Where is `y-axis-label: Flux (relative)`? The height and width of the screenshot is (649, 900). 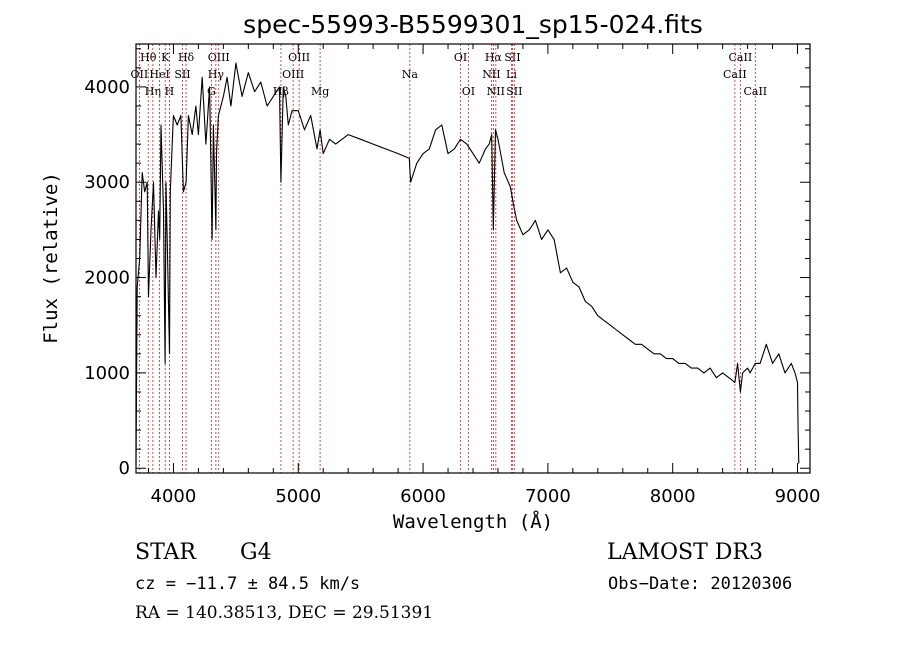
y-axis-label: Flux (relative) is located at coordinates (51, 258).